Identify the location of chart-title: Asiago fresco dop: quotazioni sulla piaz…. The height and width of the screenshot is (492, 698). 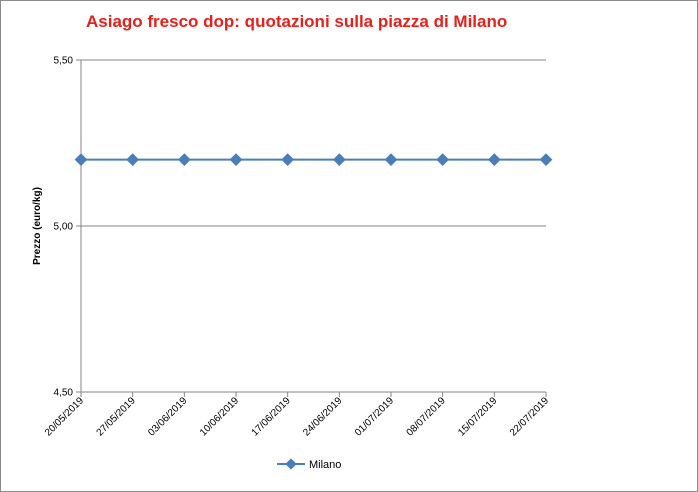
(297, 21).